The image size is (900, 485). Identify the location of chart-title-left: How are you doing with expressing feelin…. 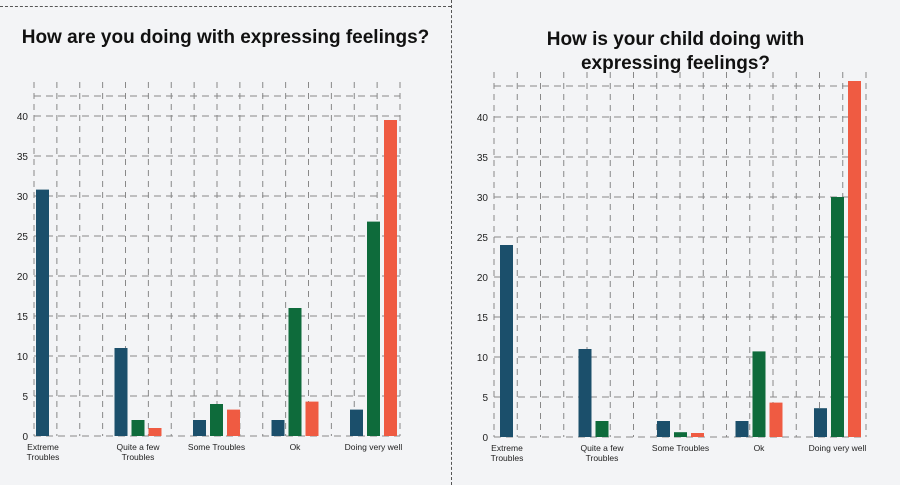
(225, 37).